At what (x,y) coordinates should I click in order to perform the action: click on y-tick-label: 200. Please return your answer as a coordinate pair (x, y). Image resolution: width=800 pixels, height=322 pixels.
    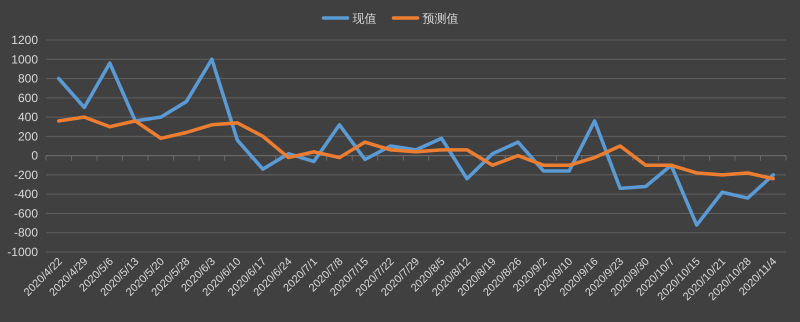
    Looking at the image, I should click on (28, 136).